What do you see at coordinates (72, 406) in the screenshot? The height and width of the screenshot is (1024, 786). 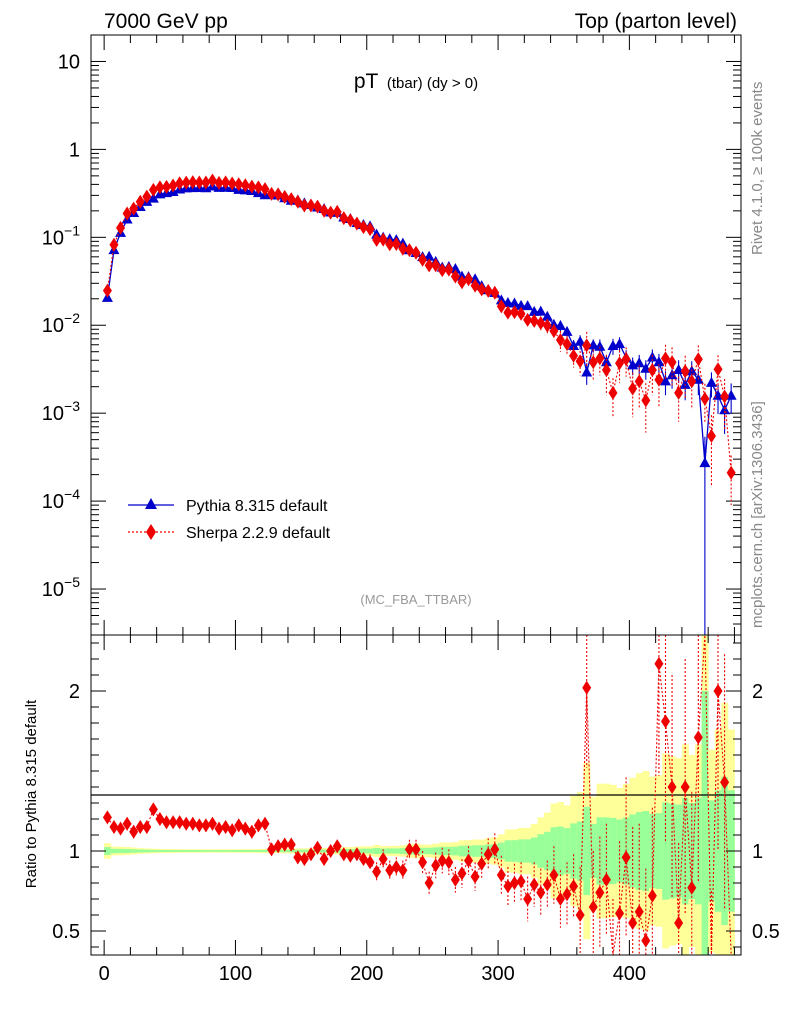 I see `y-tick-label-exponent: −3` at bounding box center [72, 406].